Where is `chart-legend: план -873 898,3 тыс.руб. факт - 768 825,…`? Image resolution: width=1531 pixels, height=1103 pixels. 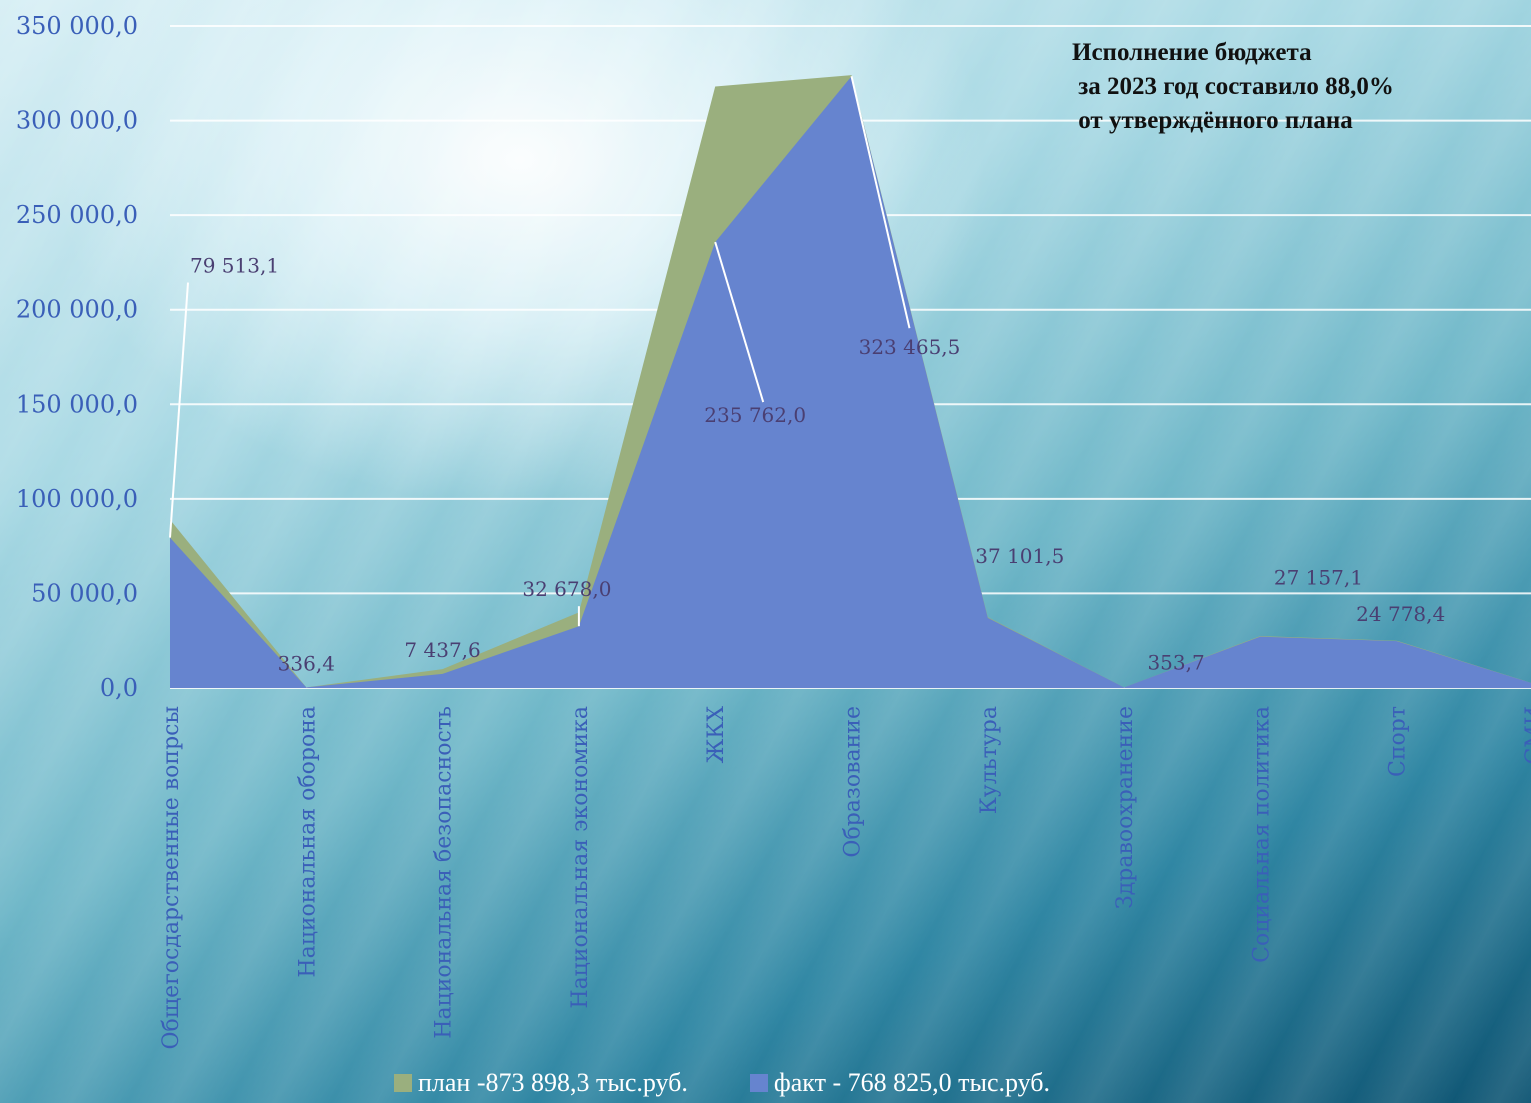 chart-legend: план -873 898,3 тыс.руб. факт - 768 825,… is located at coordinates (722, 1083).